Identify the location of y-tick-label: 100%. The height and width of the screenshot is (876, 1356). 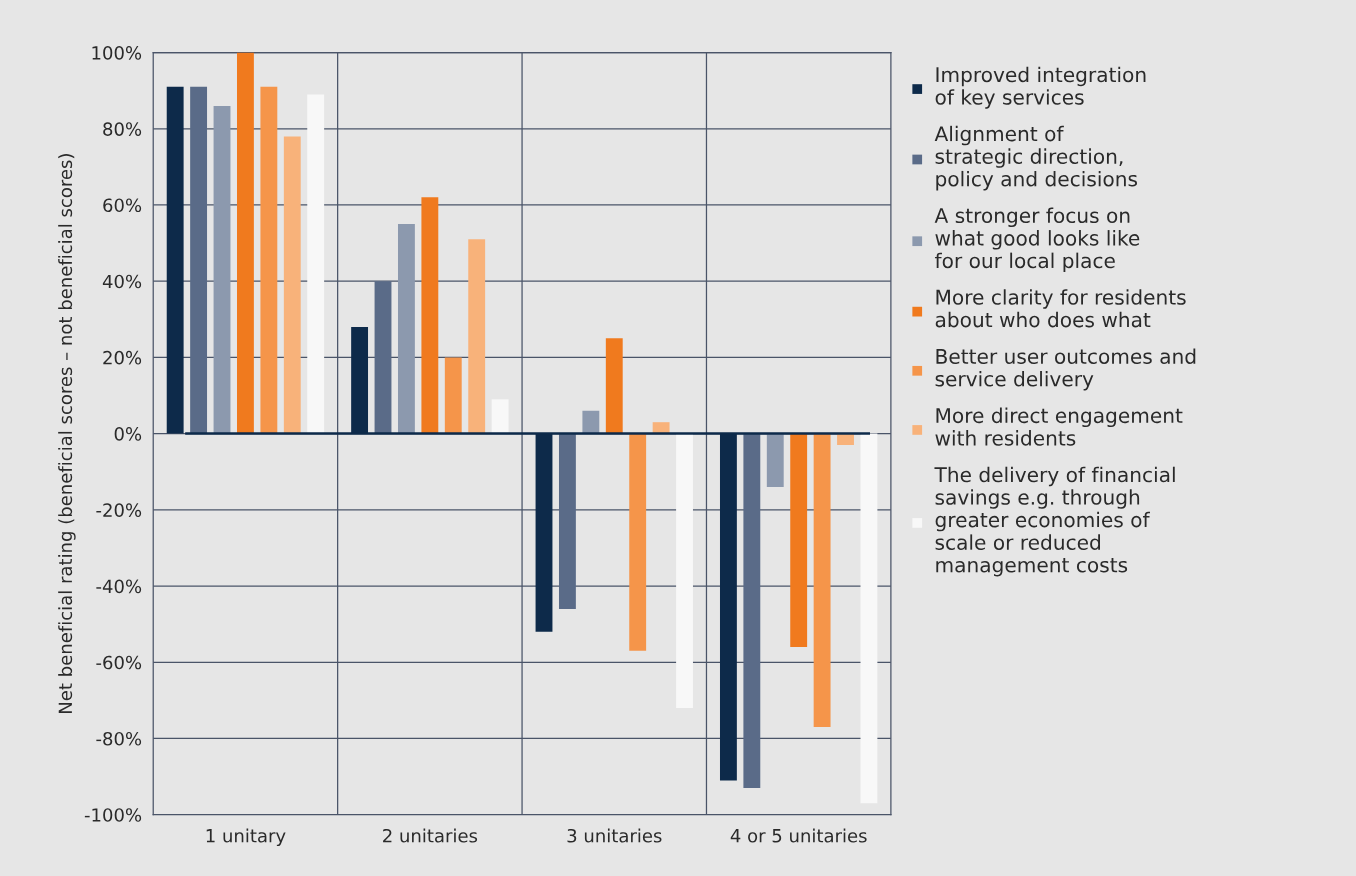
(117, 53).